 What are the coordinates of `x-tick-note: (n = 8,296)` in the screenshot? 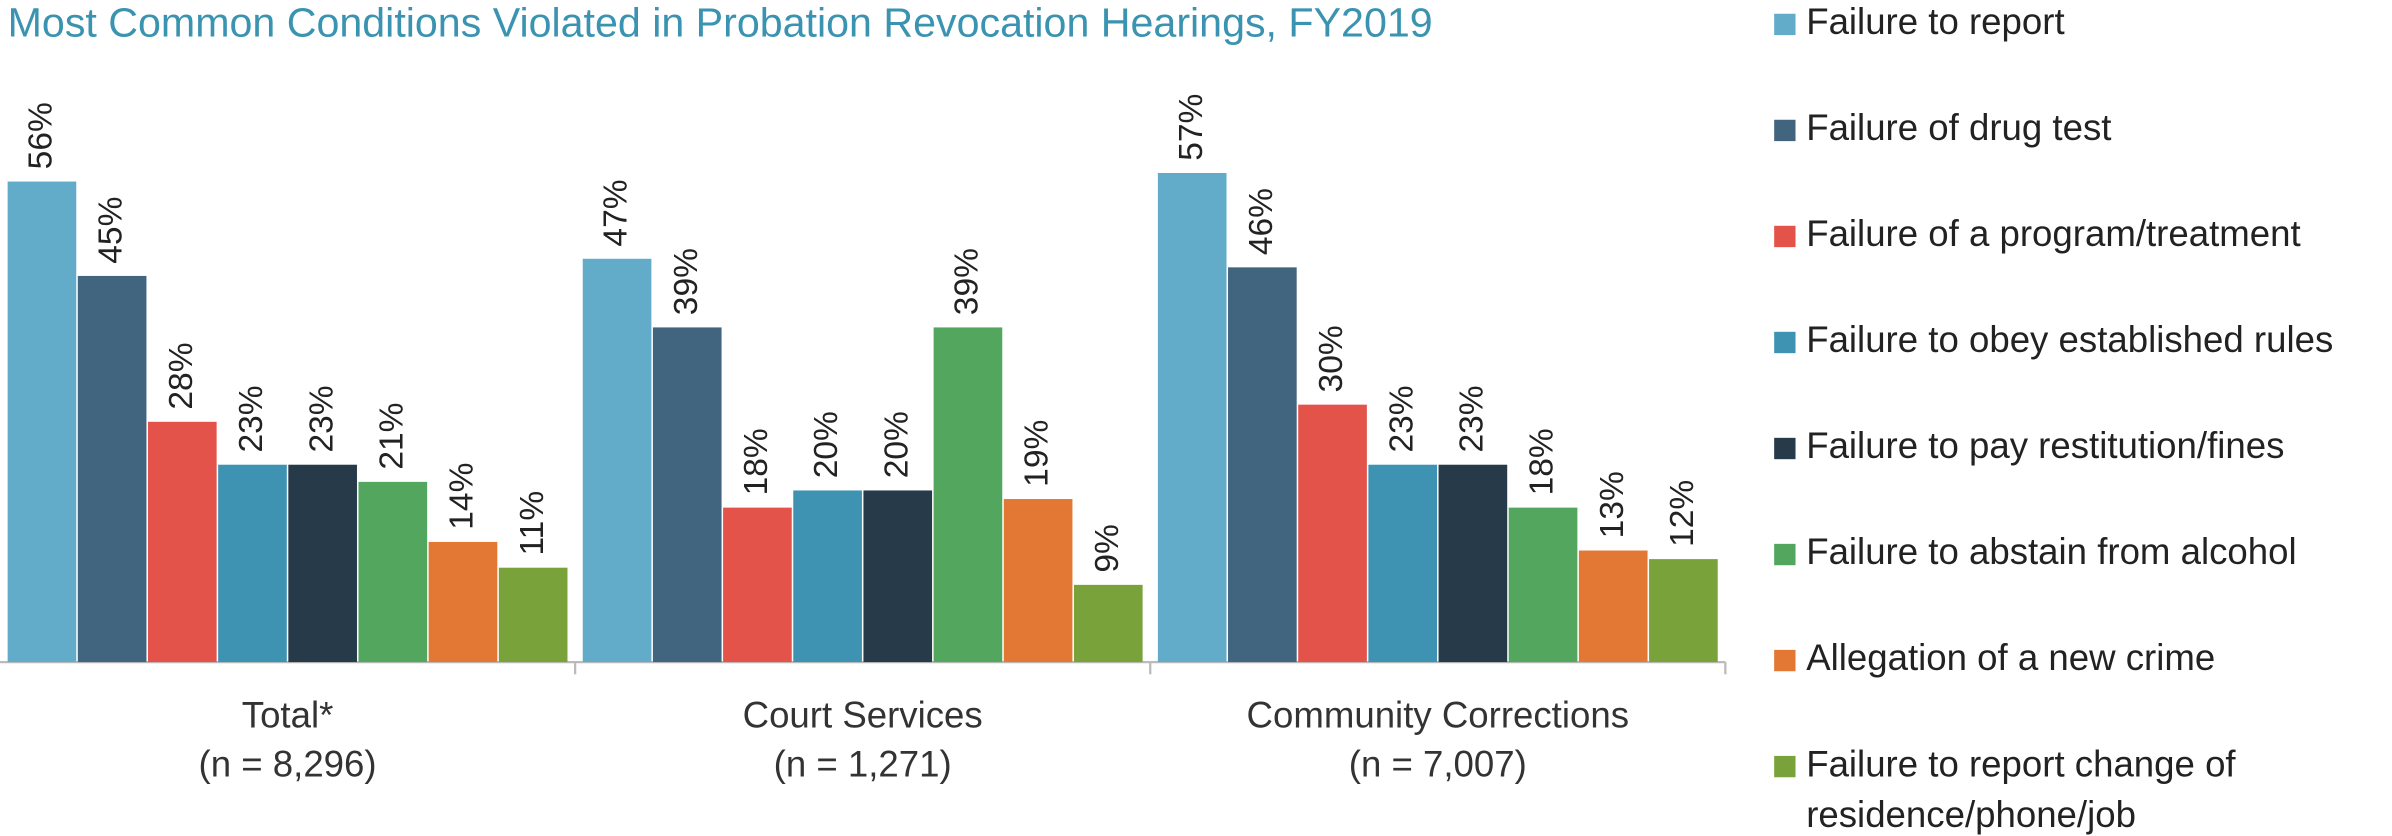 It's located at (288, 763).